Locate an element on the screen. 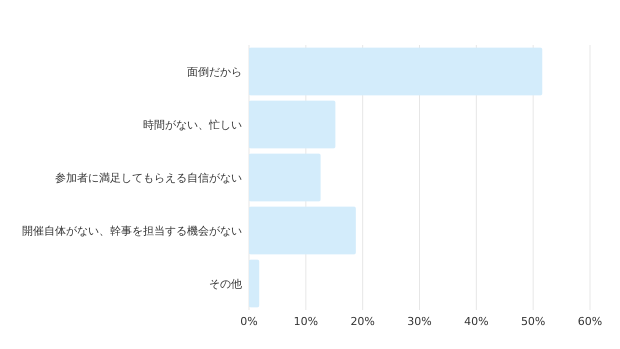 This screenshot has width=620, height=349. y-tick-label: 面倒だから is located at coordinates (214, 72).